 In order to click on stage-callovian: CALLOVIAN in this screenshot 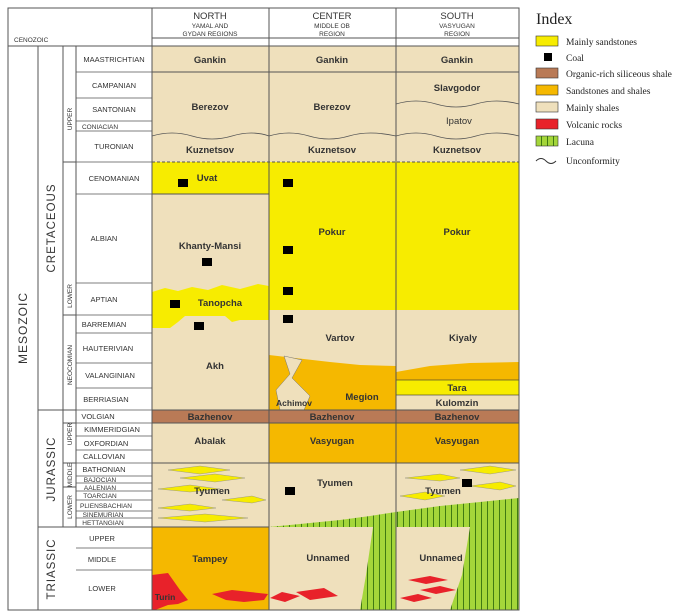, I will do `click(104, 456)`.